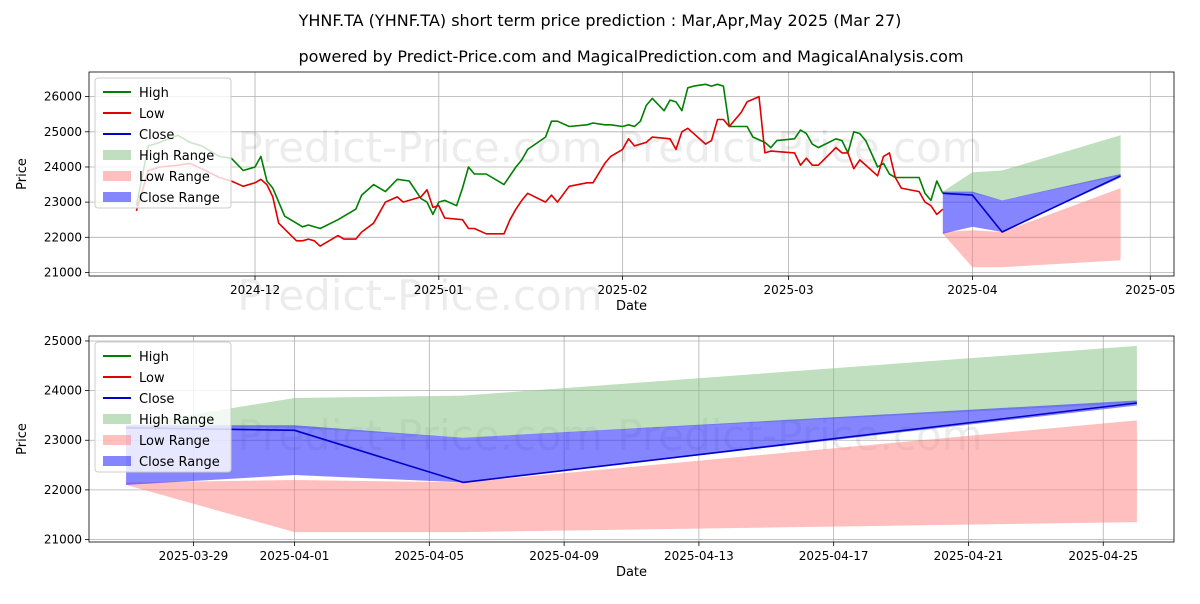 This screenshot has height=604, width=1200. What do you see at coordinates (63, 97) in the screenshot?
I see `y-tick-label: 26000` at bounding box center [63, 97].